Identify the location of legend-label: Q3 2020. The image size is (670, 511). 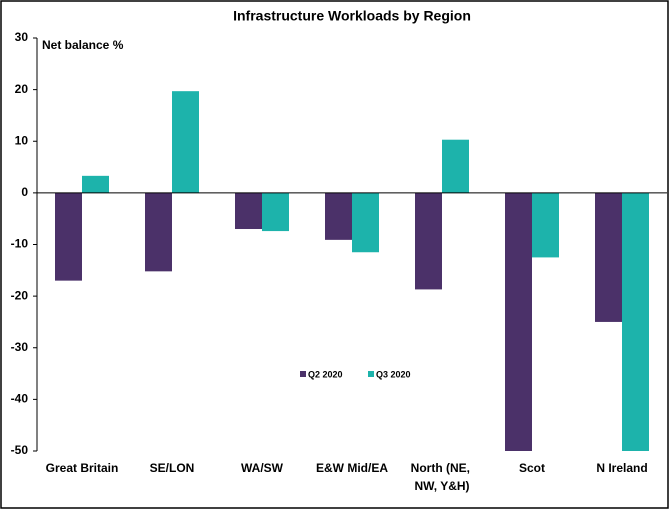
(393, 374).